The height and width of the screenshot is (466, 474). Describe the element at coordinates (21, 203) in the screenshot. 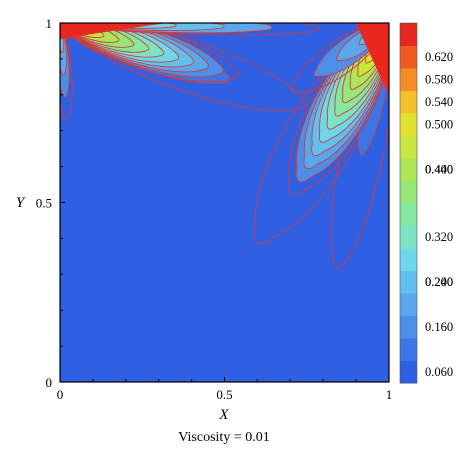

I see `y-axis-label: Y` at that location.